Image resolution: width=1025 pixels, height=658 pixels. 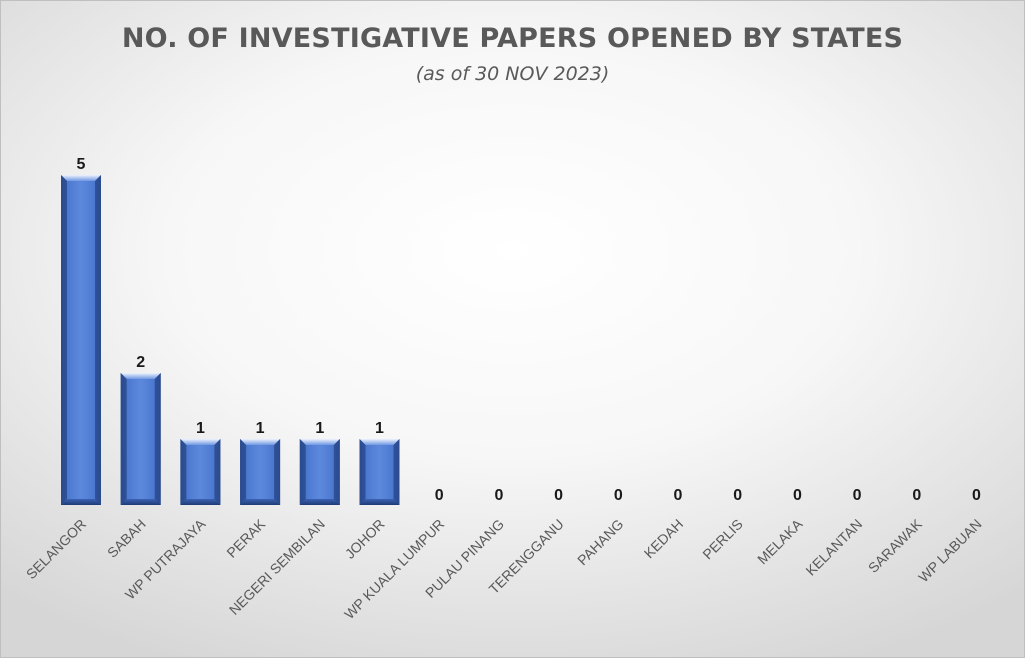 I want to click on x-tick-label: KELANTAN, so click(x=833, y=547).